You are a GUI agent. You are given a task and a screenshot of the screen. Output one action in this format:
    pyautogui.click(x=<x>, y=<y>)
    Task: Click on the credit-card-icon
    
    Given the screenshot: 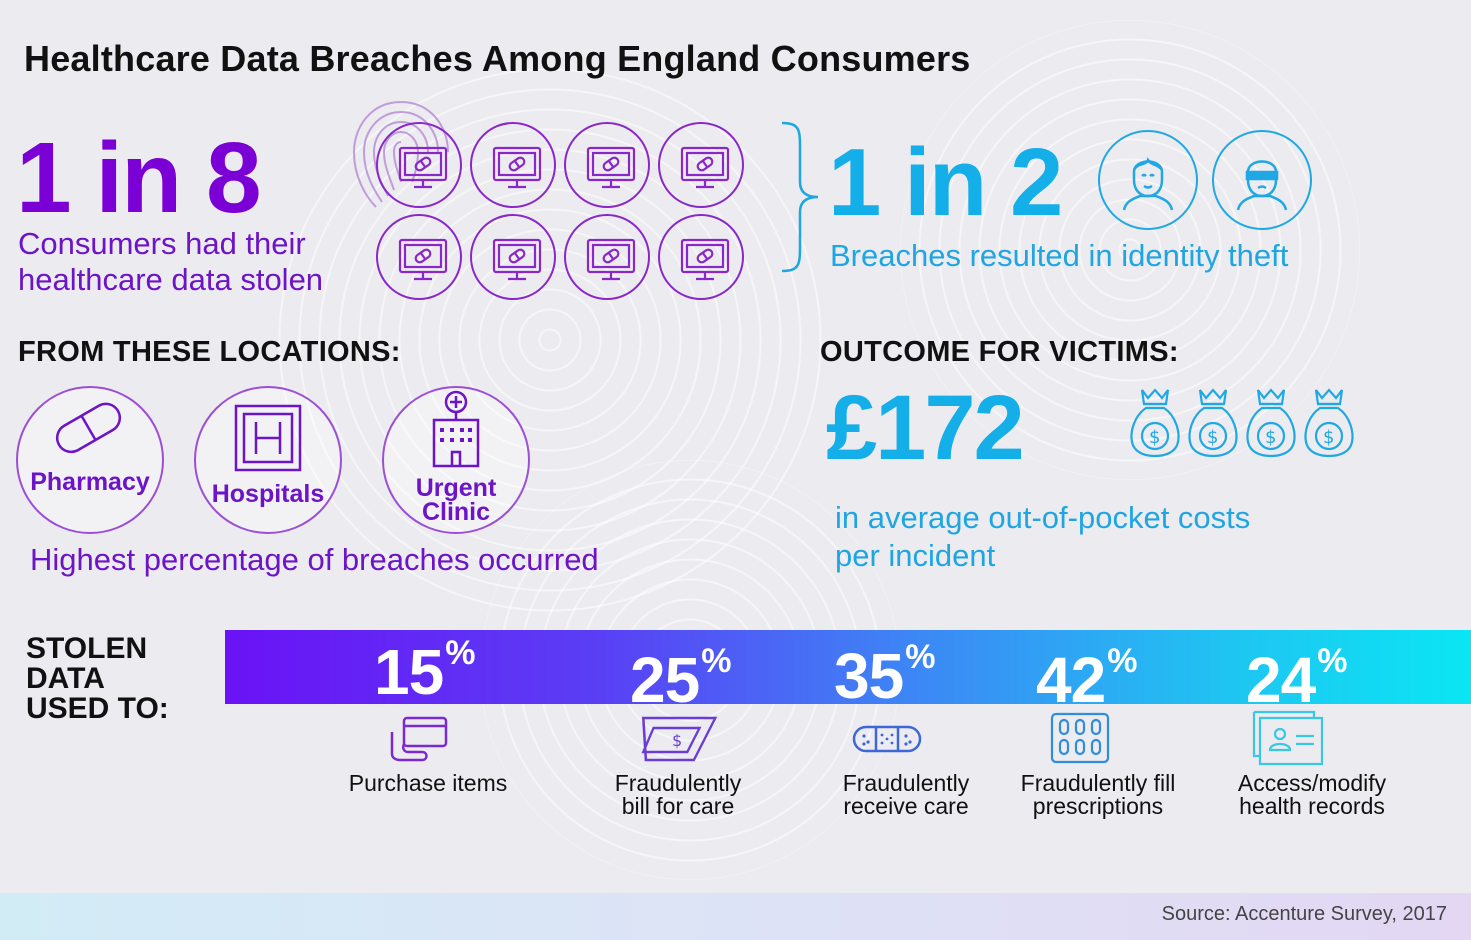 What is the action you would take?
    pyautogui.click(x=419, y=739)
    